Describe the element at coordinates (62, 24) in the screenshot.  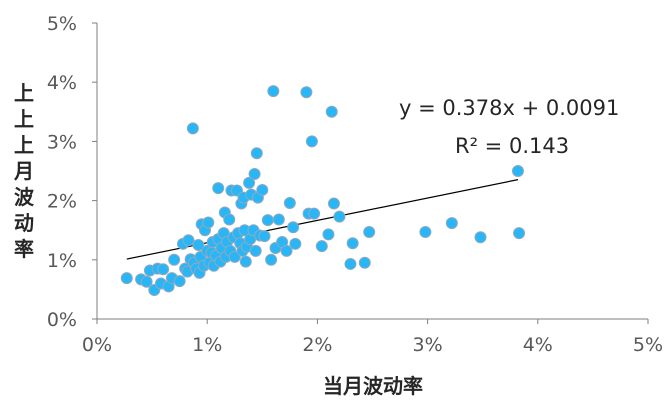
I see `y-tick-label: 5%` at that location.